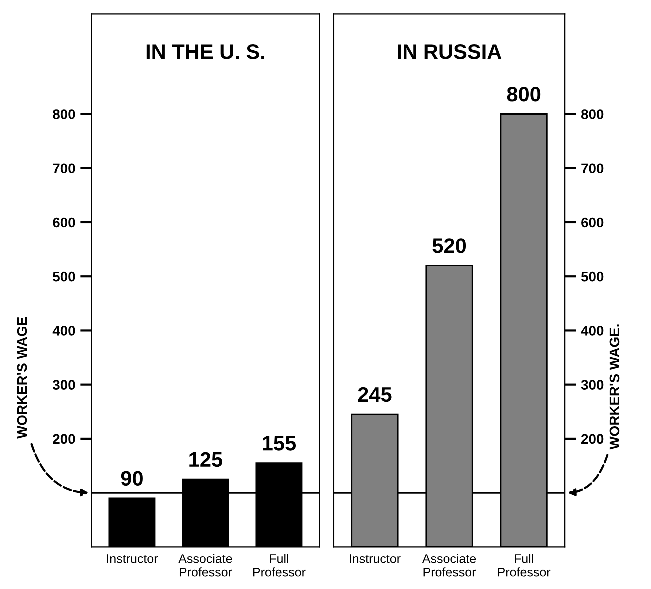  I want to click on text: IN RUSSIA, so click(450, 52).